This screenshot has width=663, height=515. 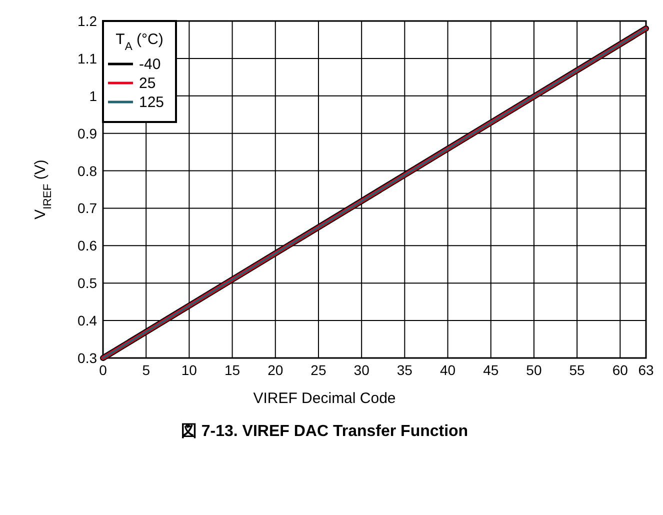 I want to click on legend-label: 125, so click(x=151, y=102).